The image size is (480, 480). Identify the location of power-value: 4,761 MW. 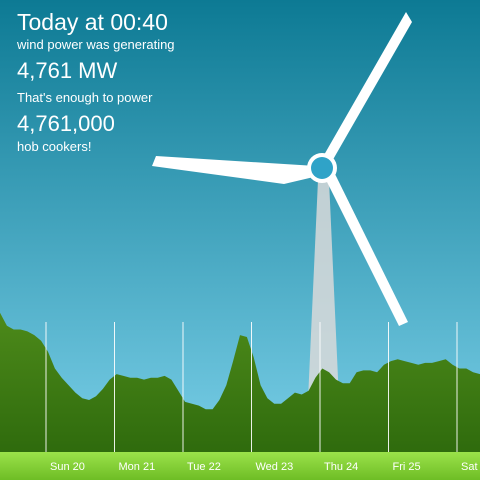
(67, 70).